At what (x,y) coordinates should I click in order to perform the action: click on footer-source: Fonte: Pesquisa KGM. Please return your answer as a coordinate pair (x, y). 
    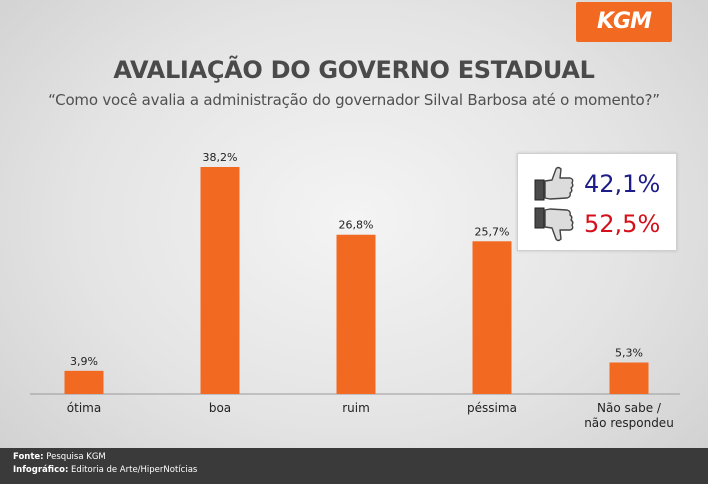
    Looking at the image, I should click on (59, 457).